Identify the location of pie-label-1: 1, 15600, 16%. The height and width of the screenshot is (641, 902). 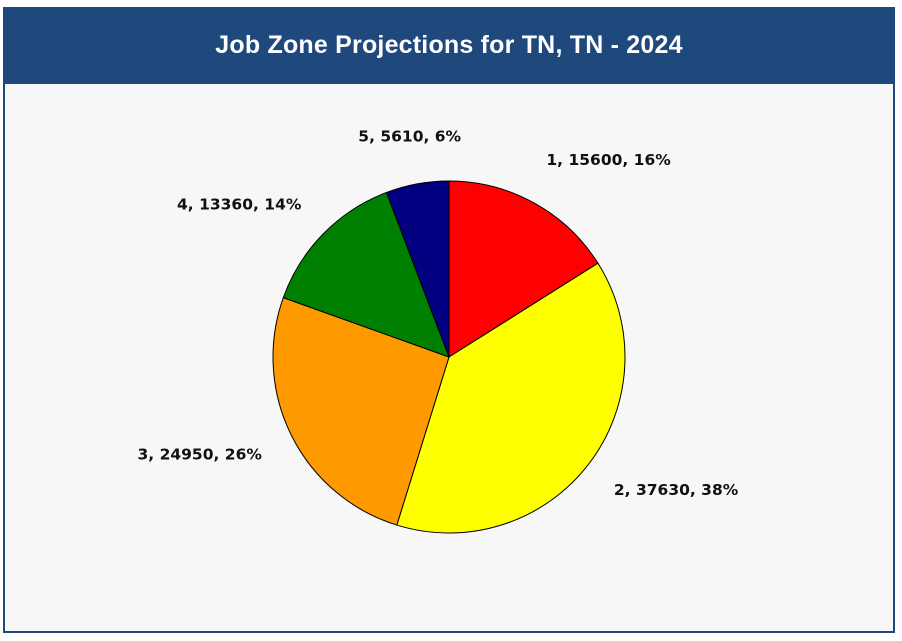
(608, 160).